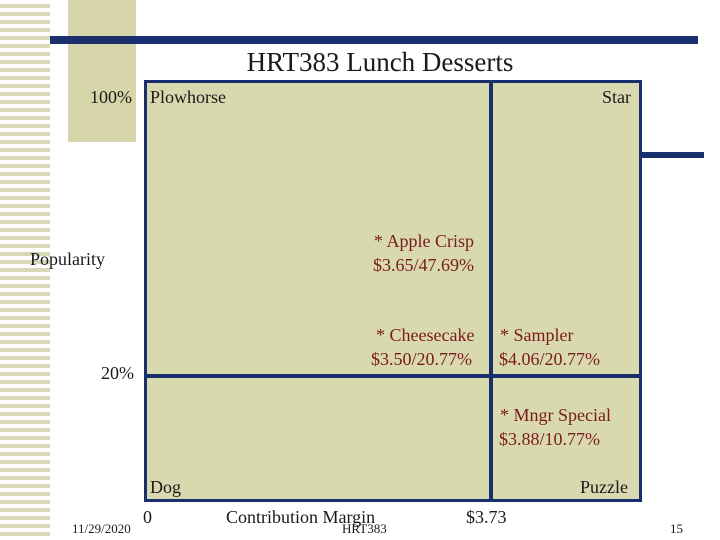  Describe the element at coordinates (676, 528) in the screenshot. I see `page-number: 15` at that location.